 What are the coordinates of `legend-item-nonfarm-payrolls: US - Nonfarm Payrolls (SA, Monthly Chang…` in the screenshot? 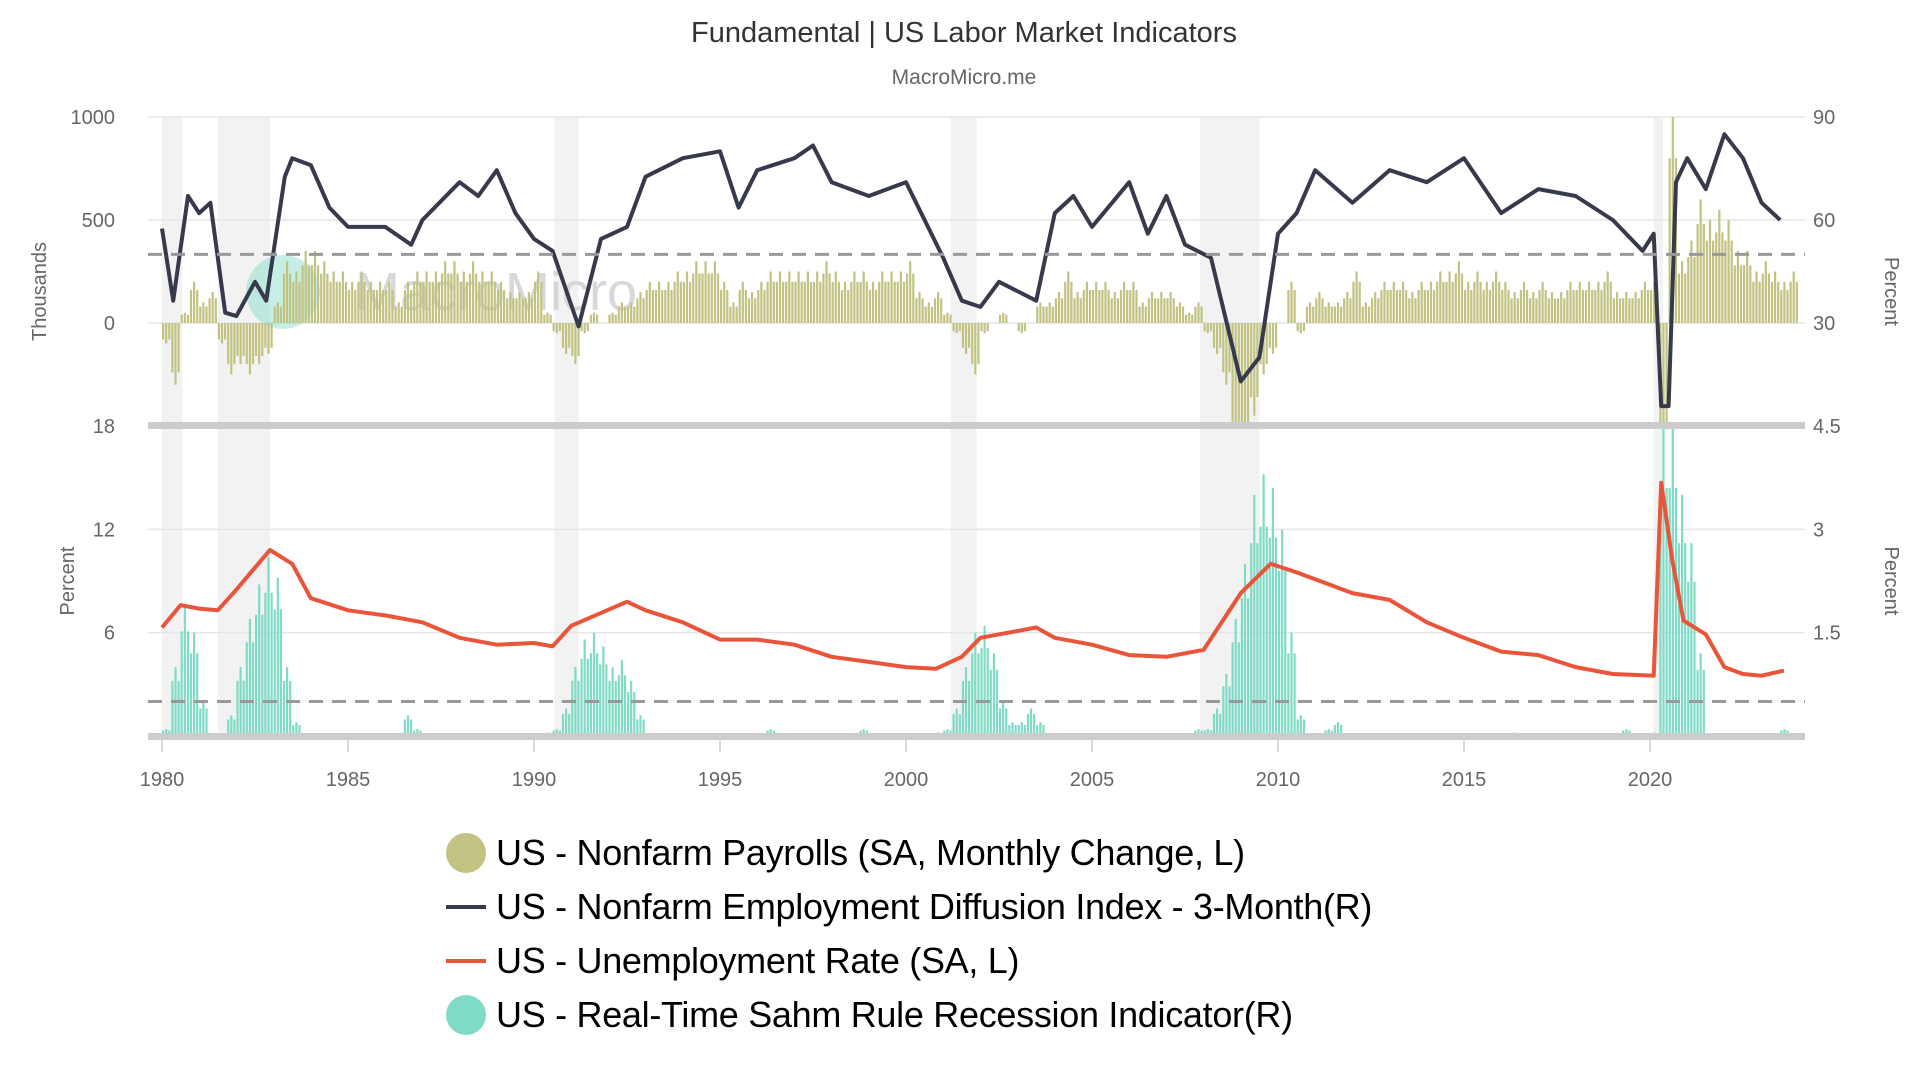 It's located at (909, 853).